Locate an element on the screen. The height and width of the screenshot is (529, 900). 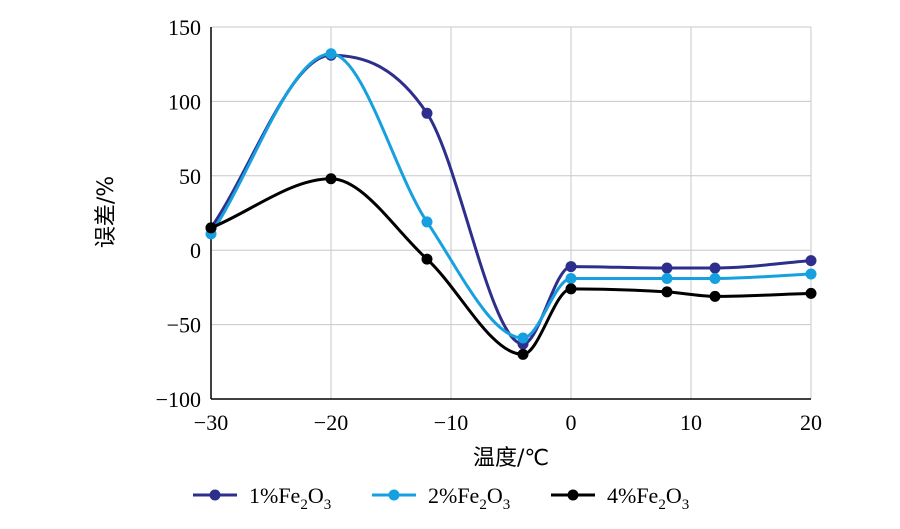
x-tick-label: 20 is located at coordinates (811, 422).